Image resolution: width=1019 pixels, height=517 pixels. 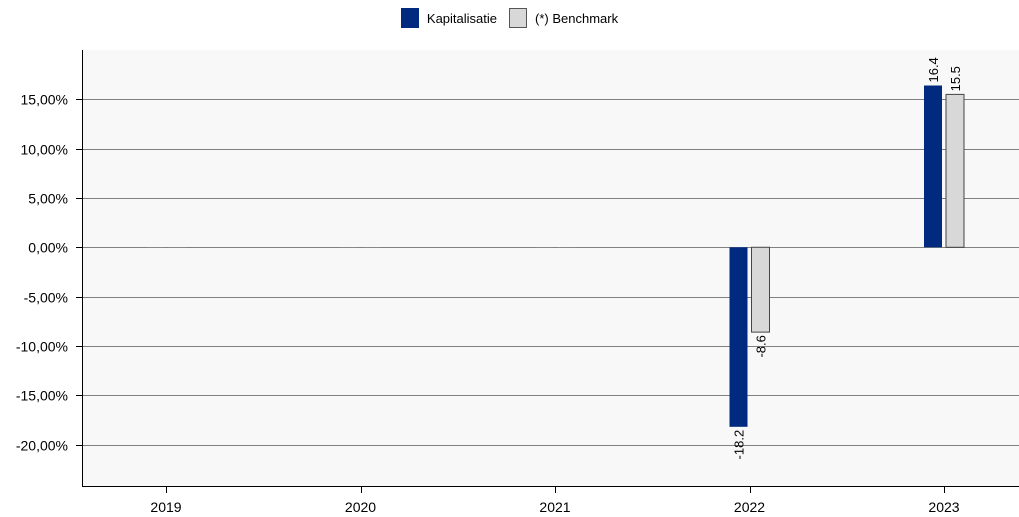 I want to click on y-tick-label: -10,00%, so click(x=42, y=347).